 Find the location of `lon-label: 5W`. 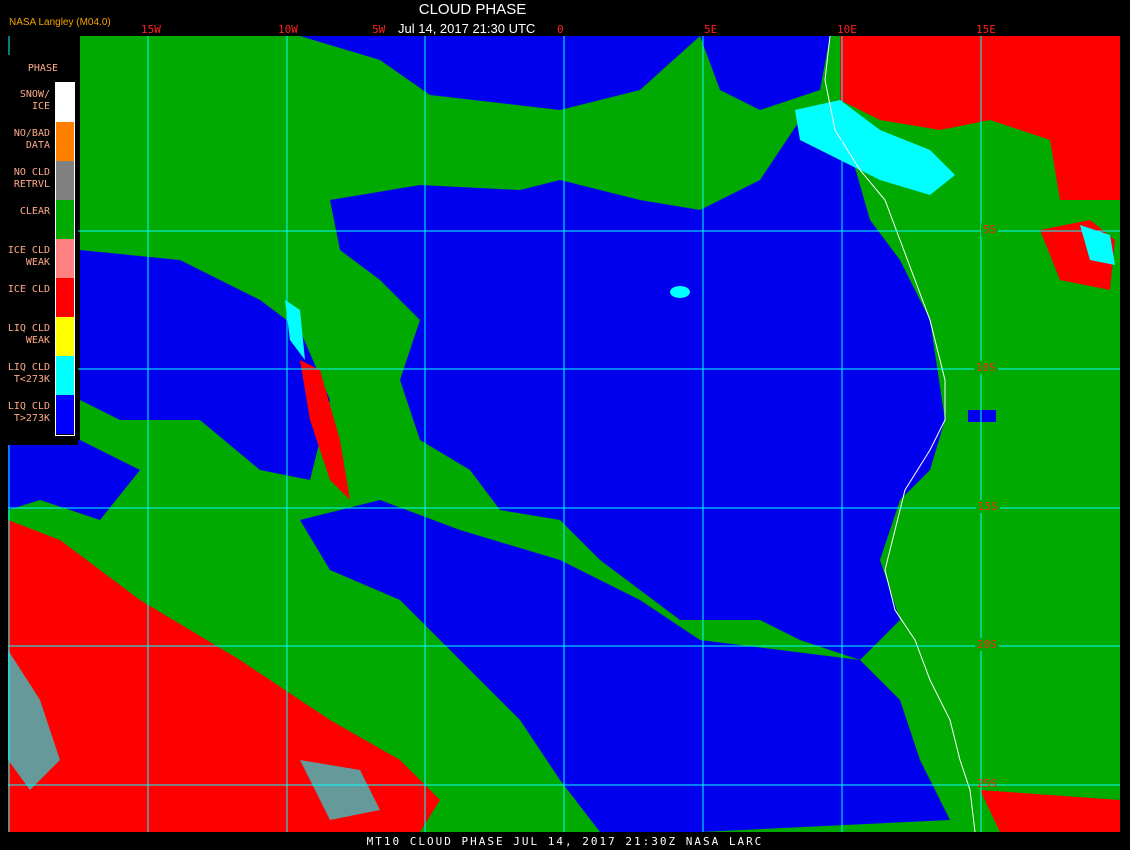

lon-label: 5W is located at coordinates (379, 29).